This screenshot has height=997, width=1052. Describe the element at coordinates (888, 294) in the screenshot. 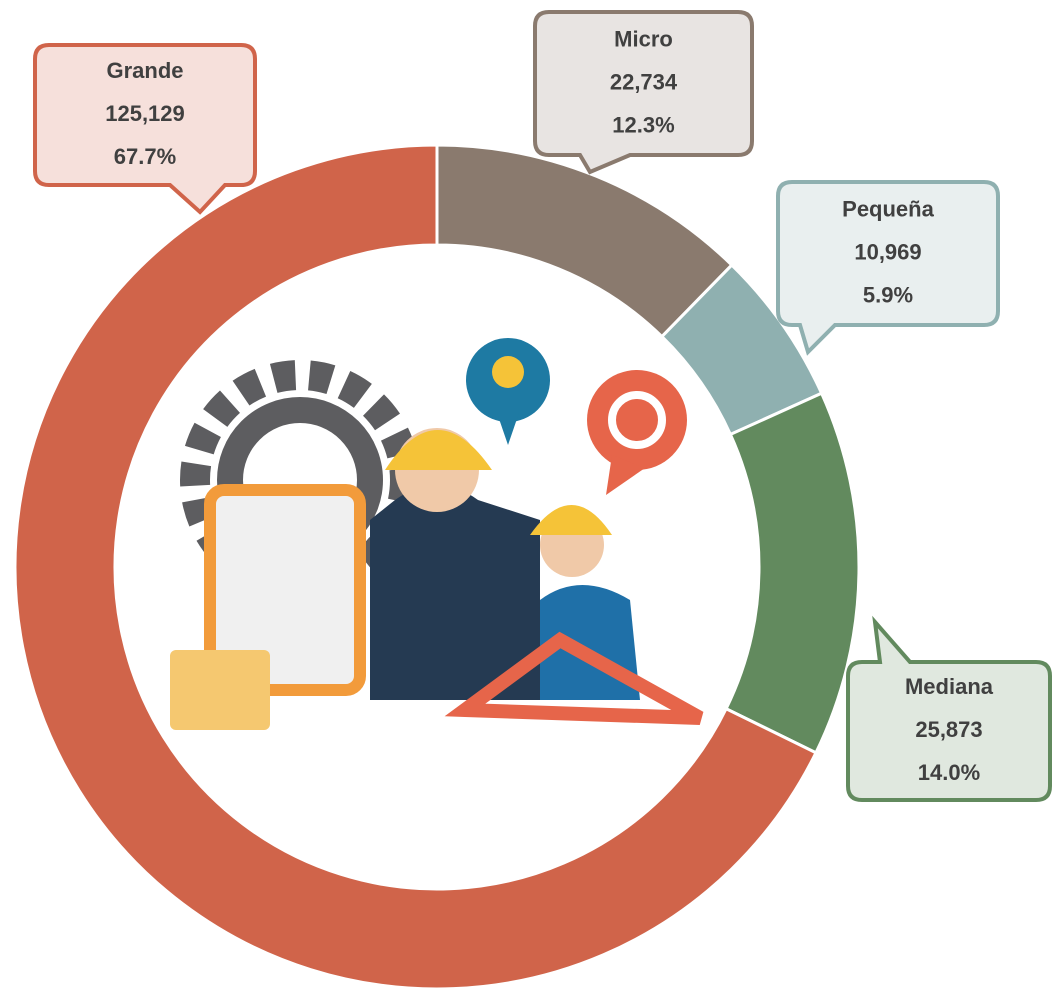

I see `percentage-label: 5.9%` at that location.